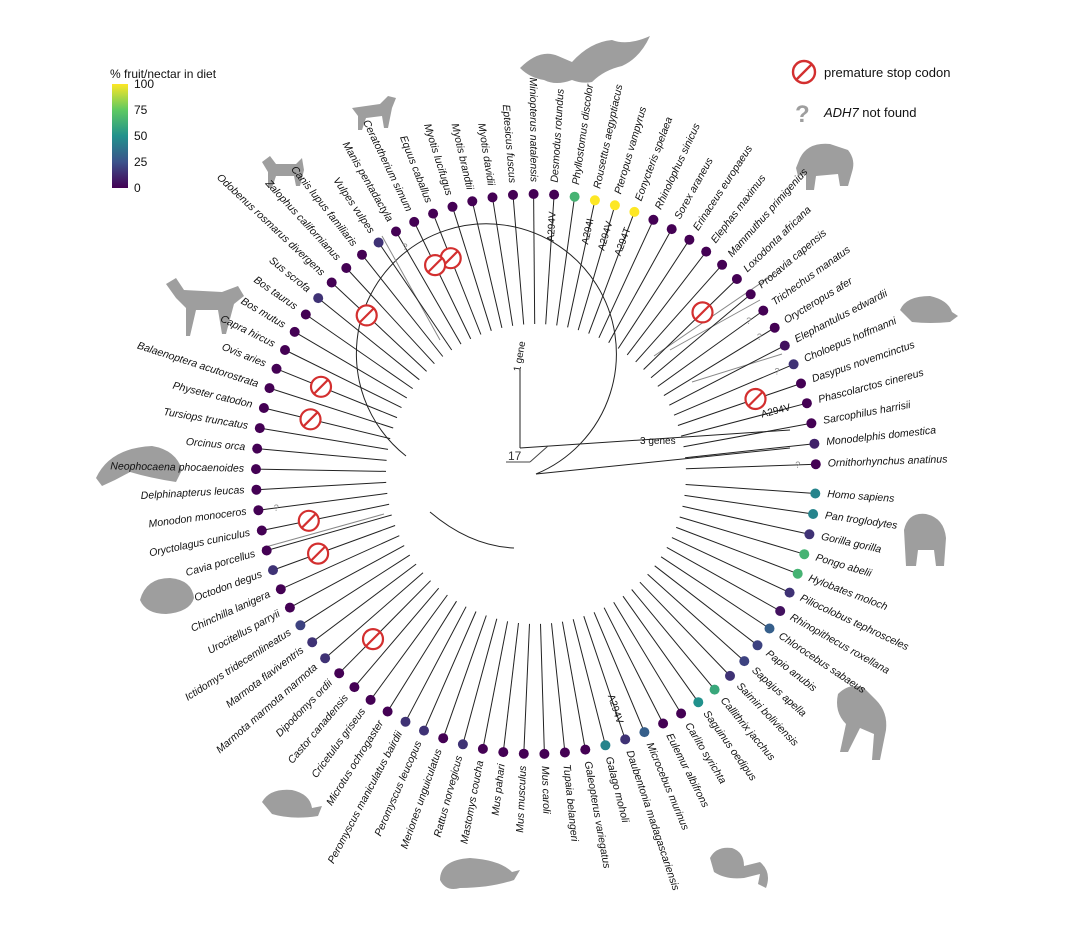  I want to click on colorbar-tick-label: 25, so click(141, 162).